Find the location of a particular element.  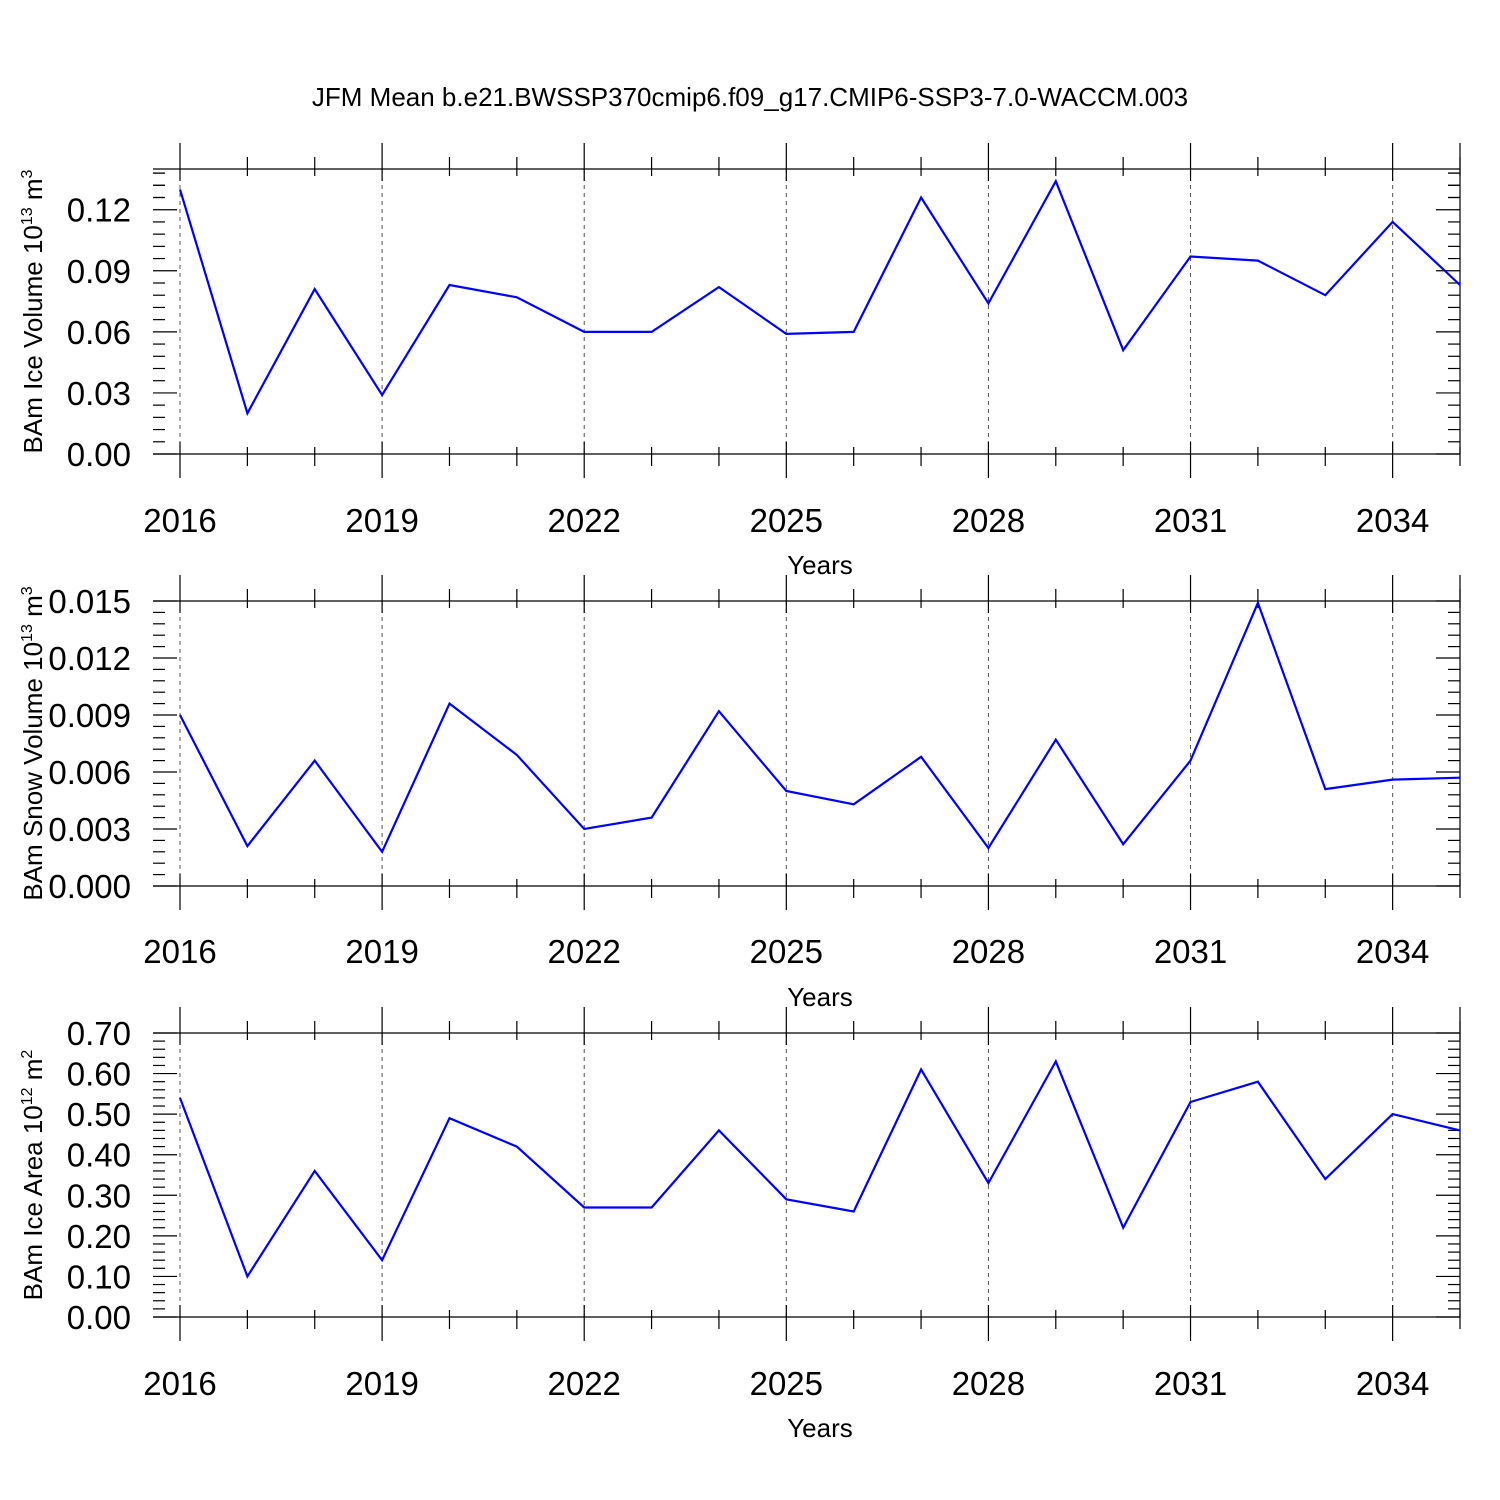

y-tick-label: 0.09 is located at coordinates (99, 271).